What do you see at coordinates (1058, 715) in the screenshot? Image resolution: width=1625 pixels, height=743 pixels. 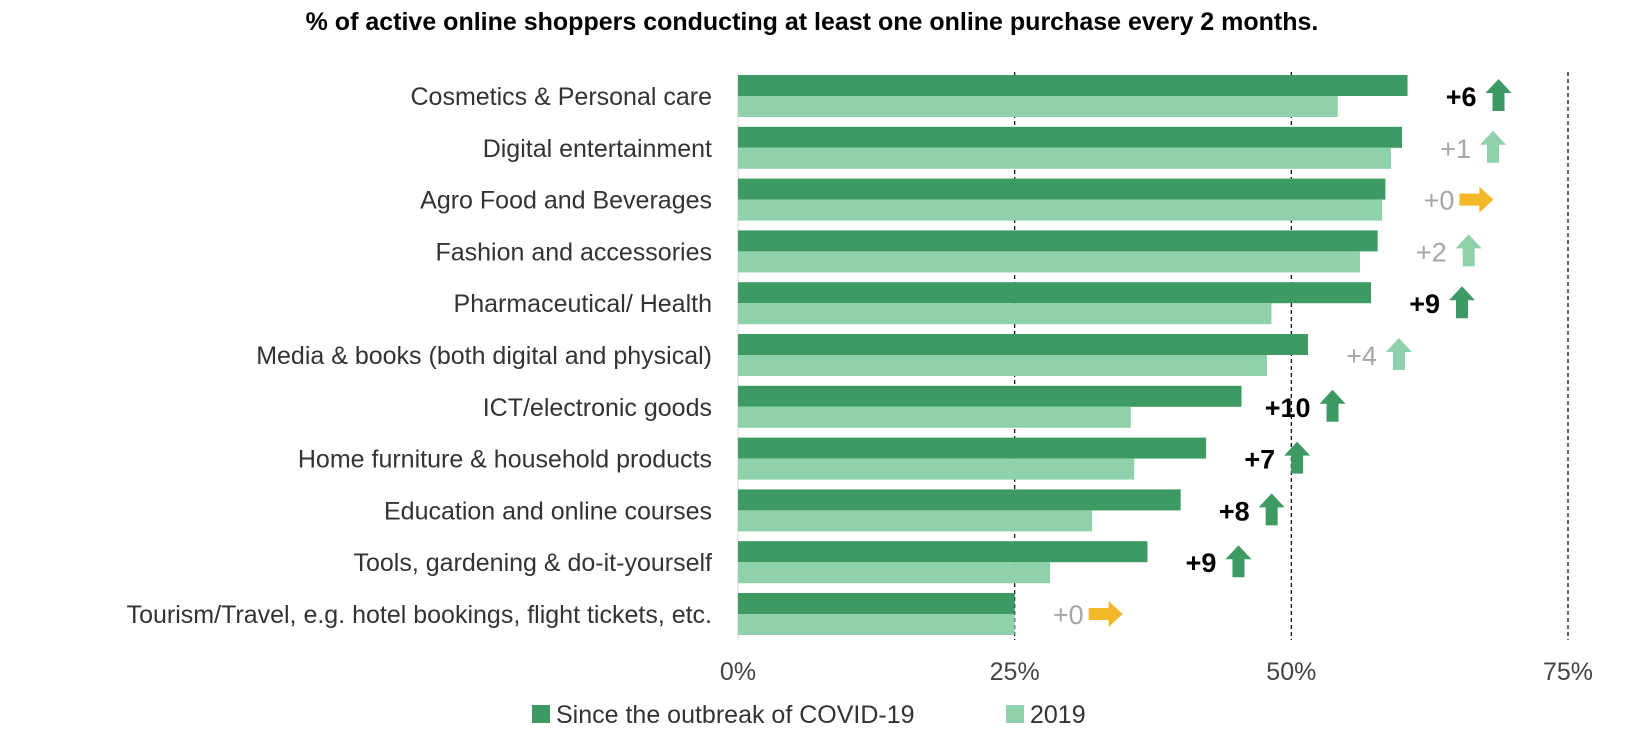 I see `legend-label-2019: 2019` at bounding box center [1058, 715].